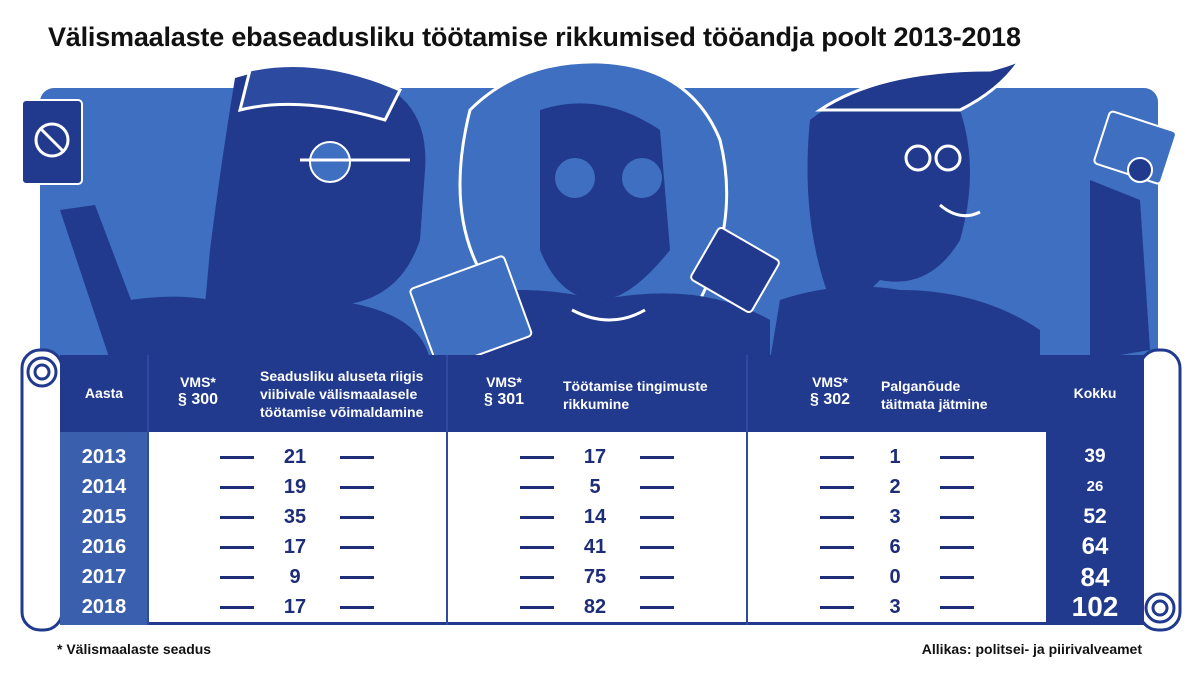 This screenshot has height=675, width=1200. What do you see at coordinates (595, 457) in the screenshot?
I see `s301-cell: 17` at bounding box center [595, 457].